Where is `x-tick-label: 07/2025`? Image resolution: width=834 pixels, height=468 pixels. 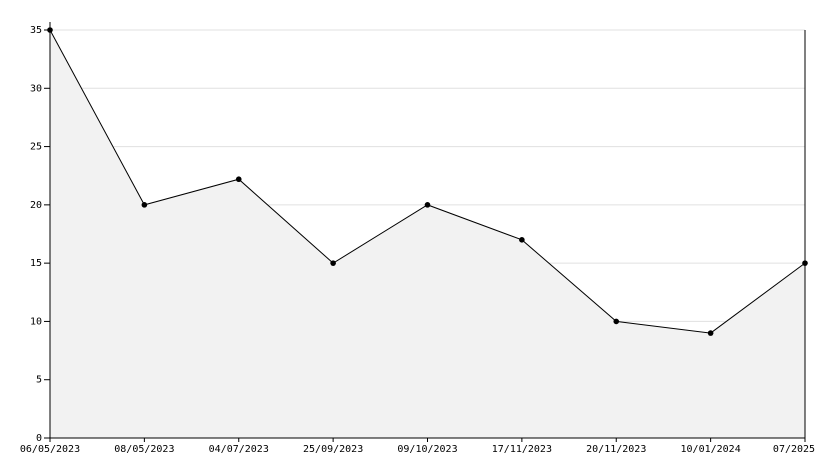 x-tick-label: 07/2025 is located at coordinates (794, 449).